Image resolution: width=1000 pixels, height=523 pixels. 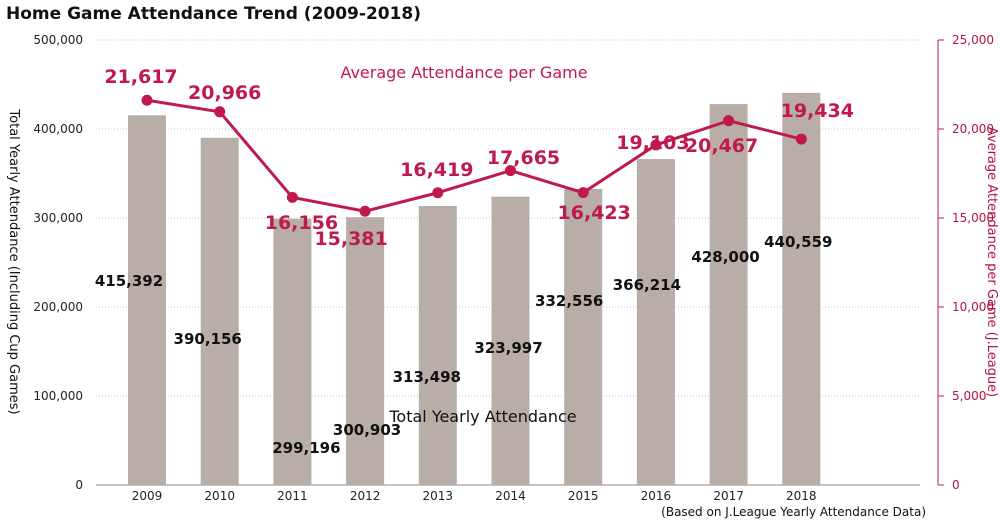 What do you see at coordinates (306, 448) in the screenshot?
I see `bar-data-label: 299,196` at bounding box center [306, 448].